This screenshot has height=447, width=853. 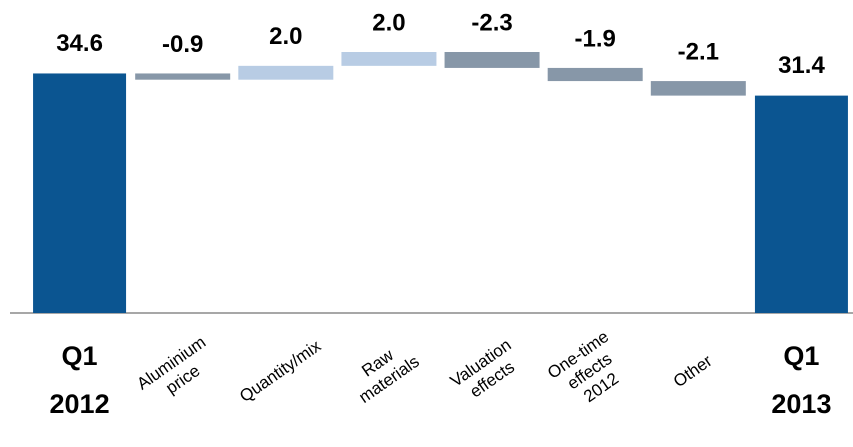 What do you see at coordinates (182, 44) in the screenshot?
I see `value-label: -0.9` at bounding box center [182, 44].